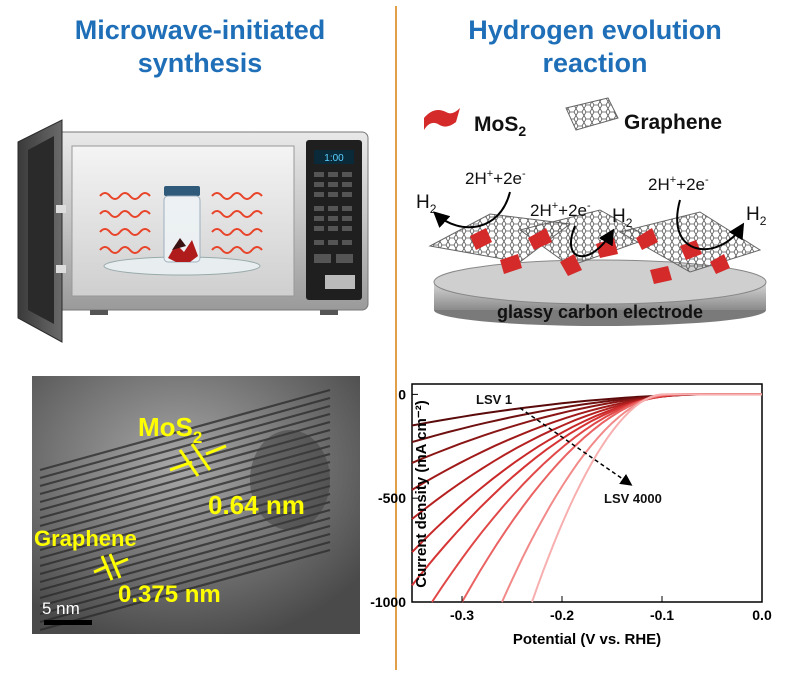 Image resolution: width=789 pixels, height=674 pixels. Describe the element at coordinates (560, 210) in the screenshot. I see `proton-label-2: 2H++2e-` at that location.